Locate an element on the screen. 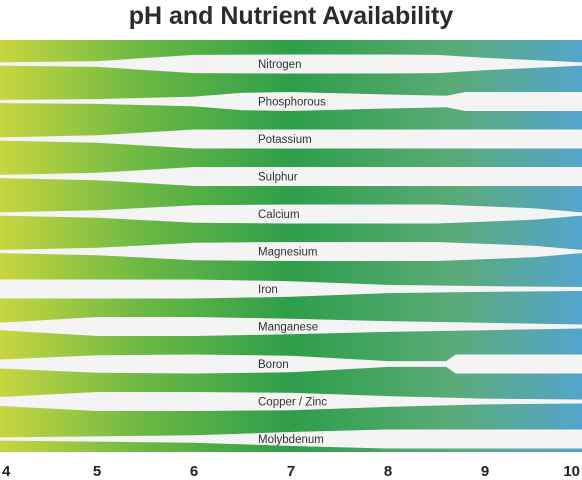  x-tick-label: 9 is located at coordinates (485, 471).